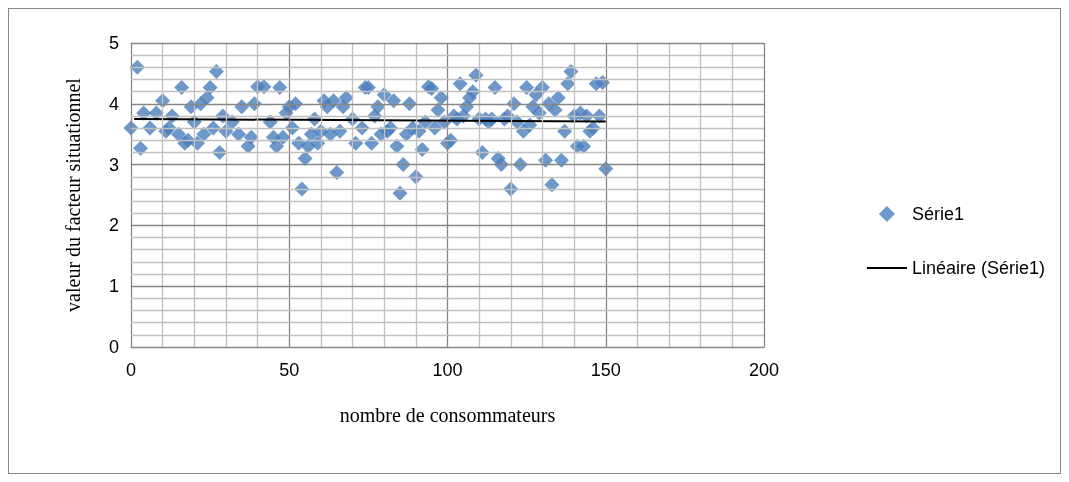  Describe the element at coordinates (978, 268) in the screenshot. I see `legend-label: Linéaire (Série1)` at that location.